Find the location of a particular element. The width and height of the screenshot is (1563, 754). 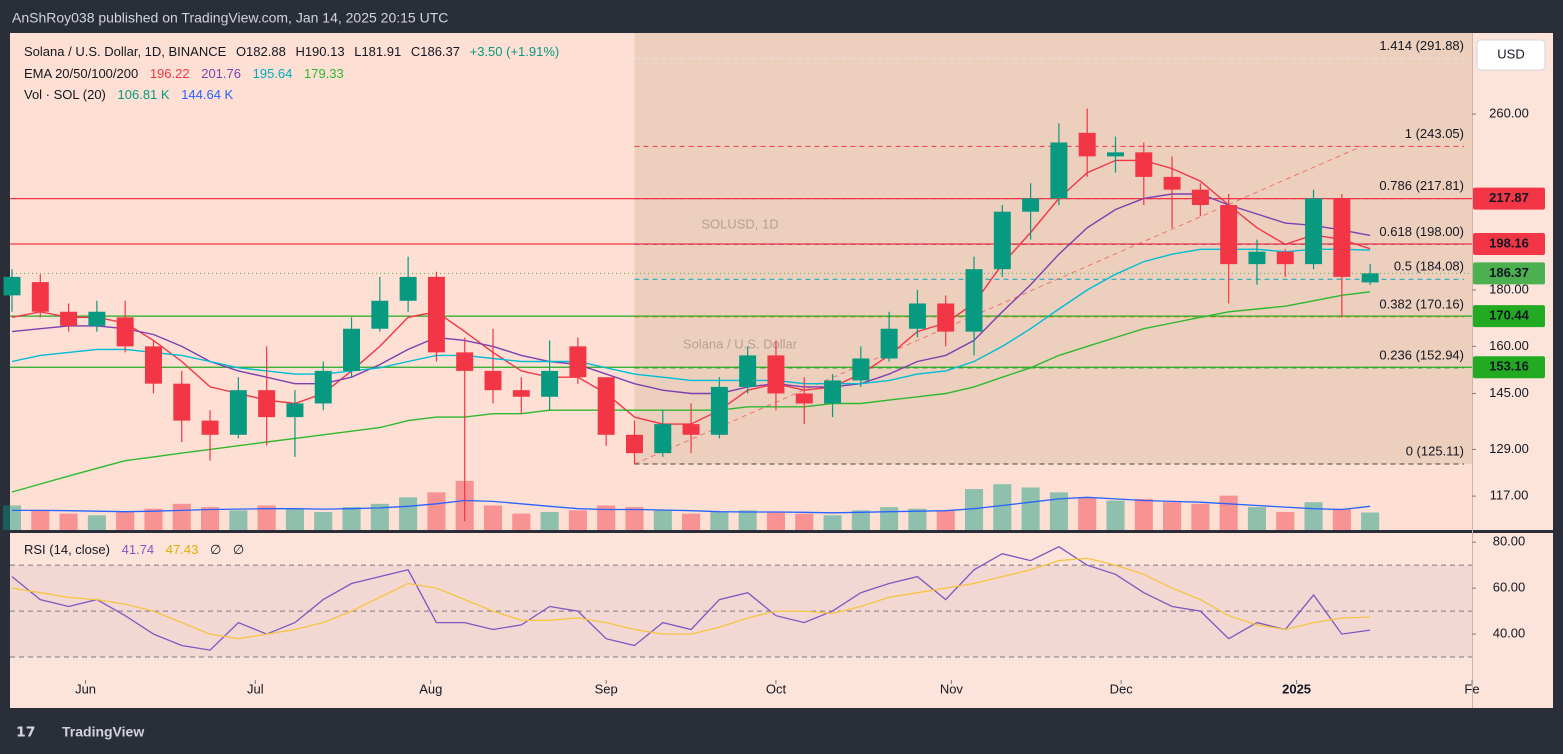

y-tick-label: 260.00 is located at coordinates (1509, 112).